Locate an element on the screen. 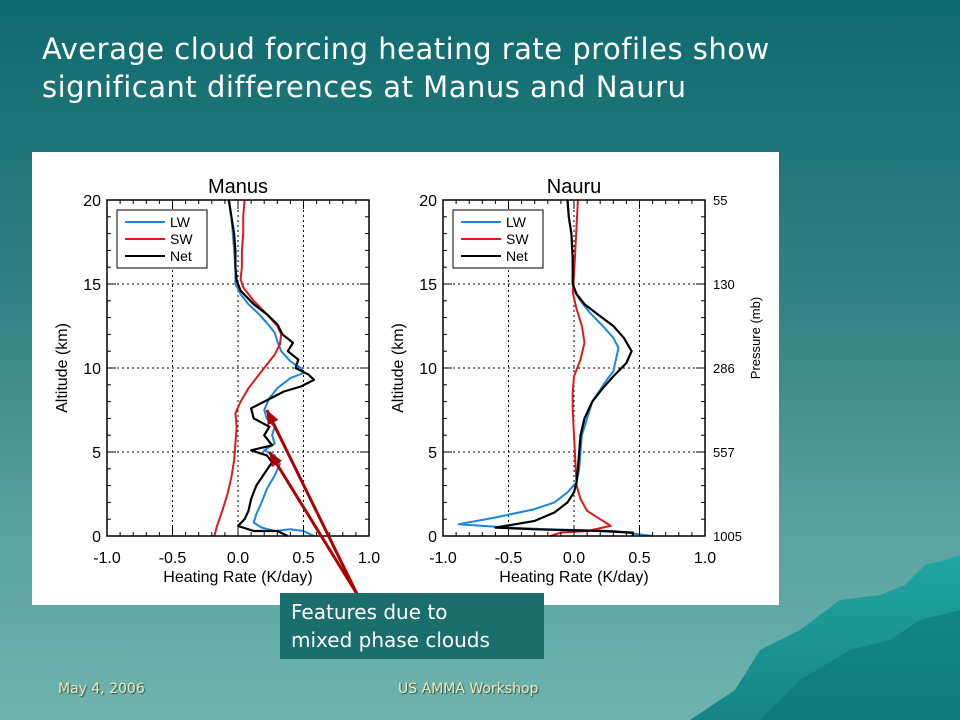 The width and height of the screenshot is (960, 720). chart-nauru-x-tick-label: 1.0 is located at coordinates (705, 558).